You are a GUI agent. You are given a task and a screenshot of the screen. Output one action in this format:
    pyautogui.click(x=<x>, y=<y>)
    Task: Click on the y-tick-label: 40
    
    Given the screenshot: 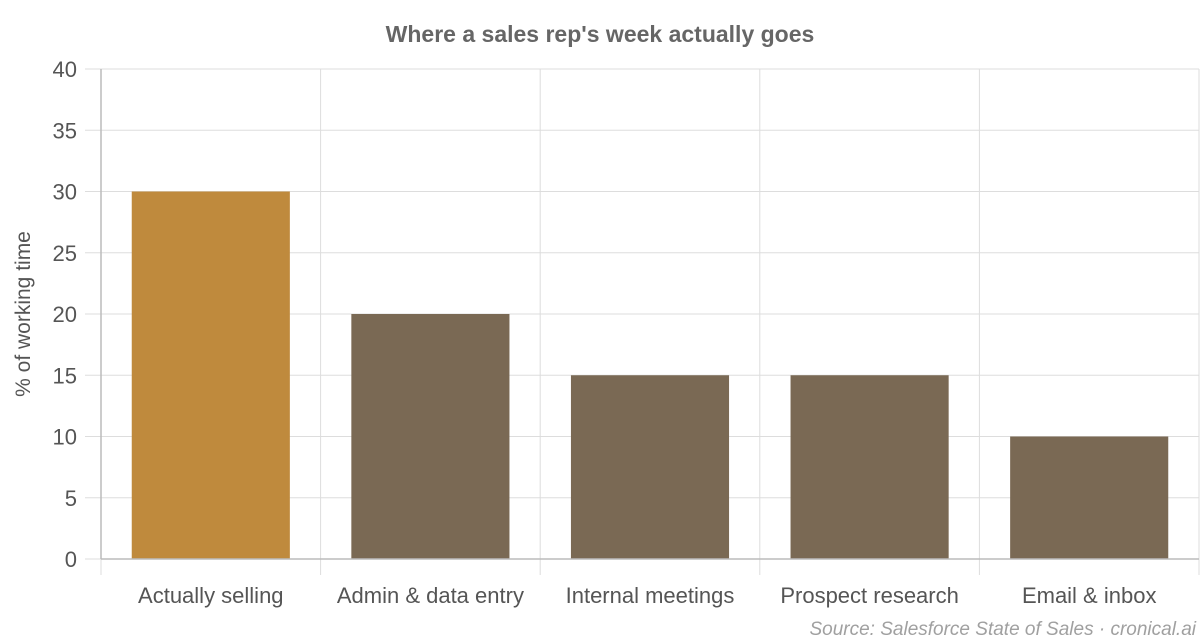 What is the action you would take?
    pyautogui.click(x=65, y=69)
    